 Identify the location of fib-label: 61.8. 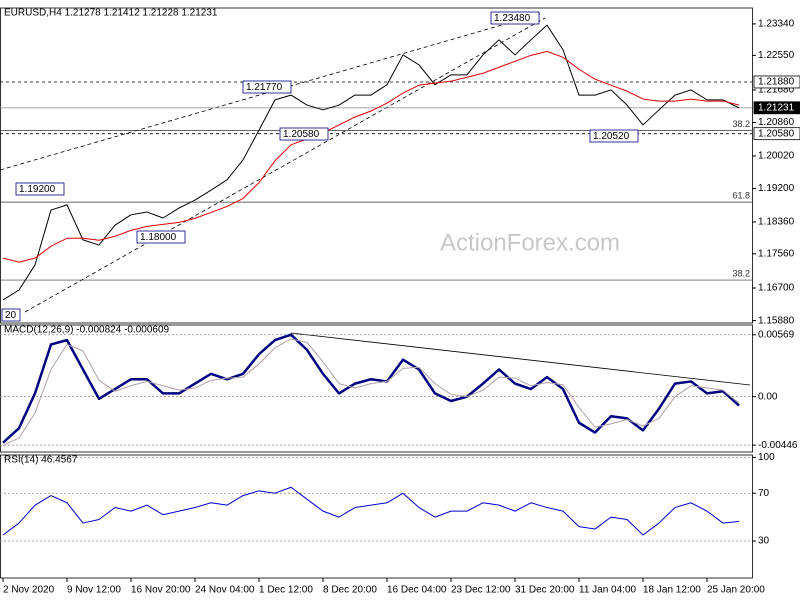
(741, 195).